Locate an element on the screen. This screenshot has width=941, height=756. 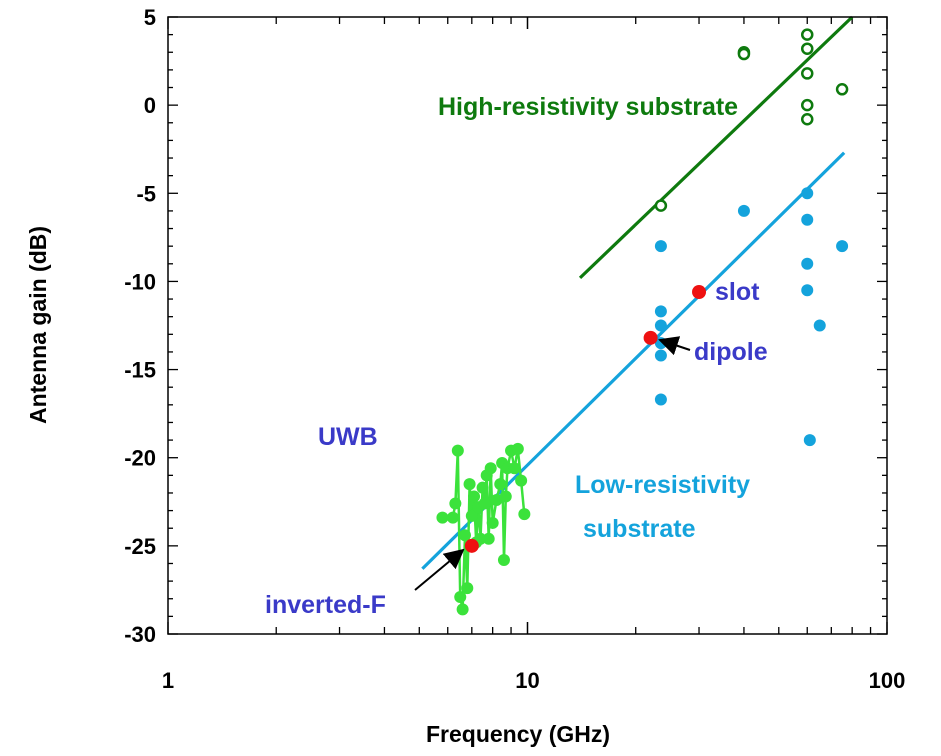
x-tick-label: 1 is located at coordinates (168, 680).